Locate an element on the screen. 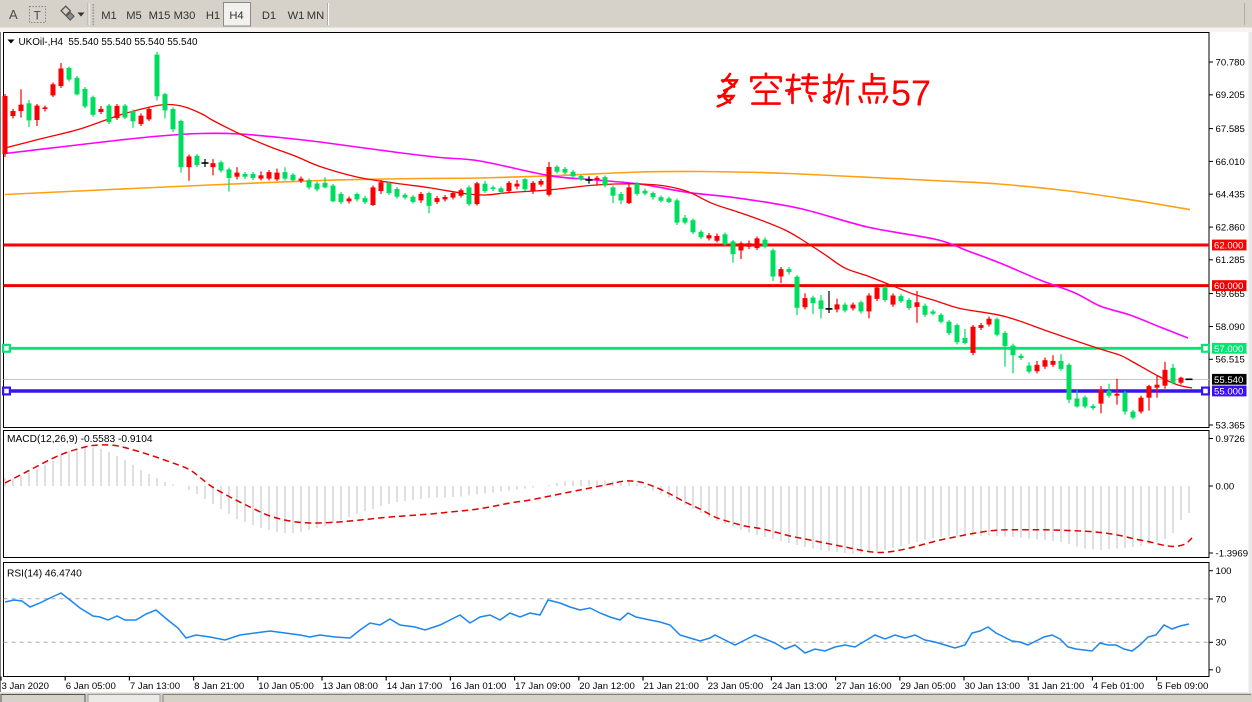 This screenshot has height=702, width=1252. svg-text: 0.9726 is located at coordinates (1230, 439).